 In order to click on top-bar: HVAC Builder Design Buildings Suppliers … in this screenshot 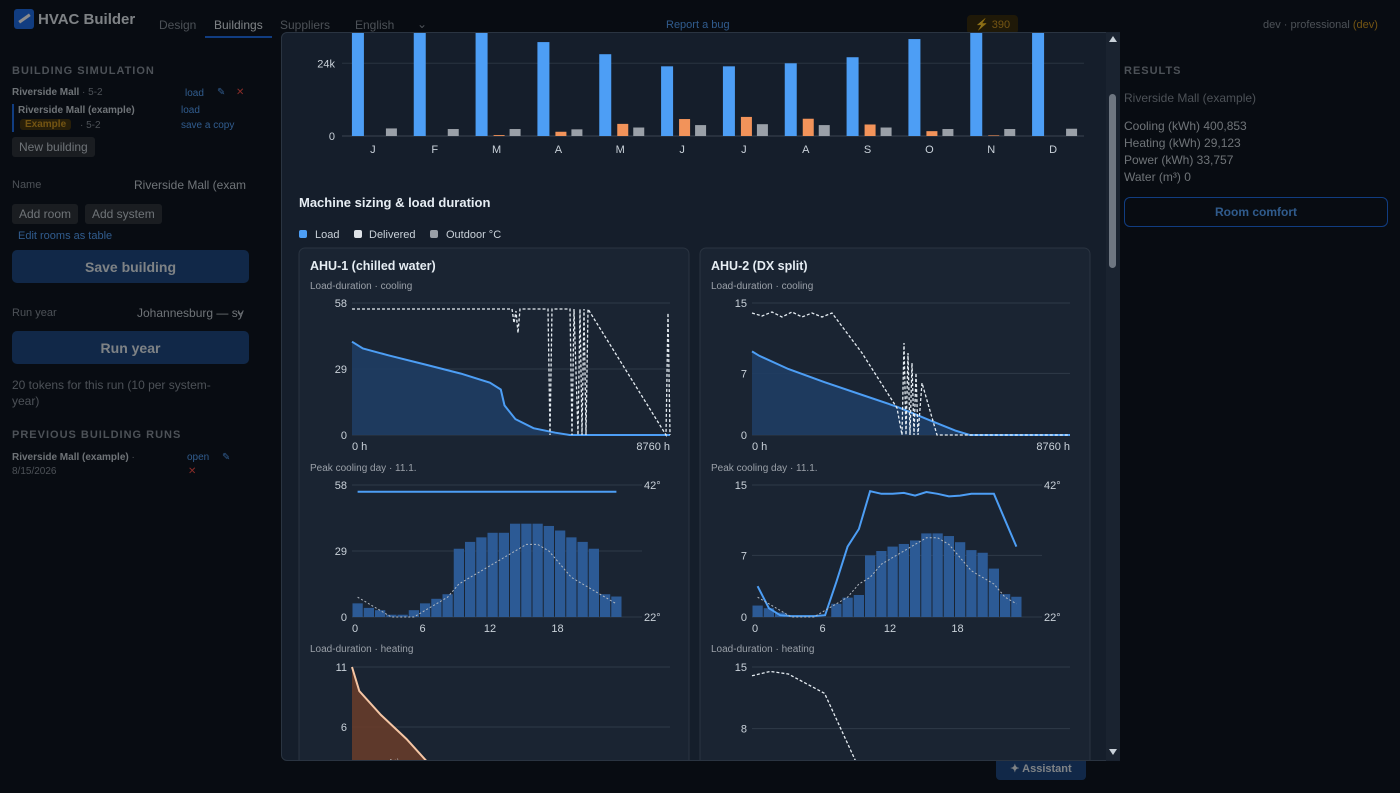, I will do `click(700, 21)`.